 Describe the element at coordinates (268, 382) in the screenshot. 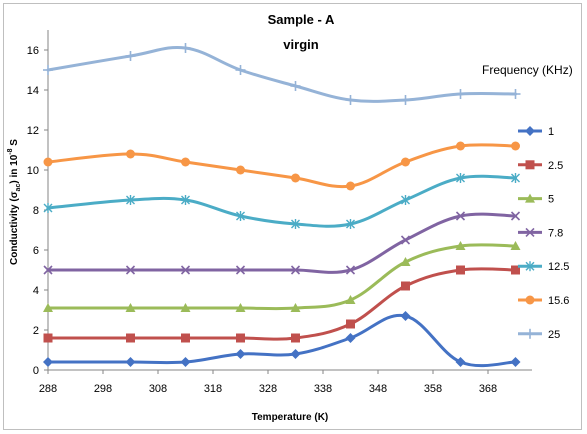

I see `x-axis-ticks: 288 298 308 318 328 338 348 358 368` at that location.